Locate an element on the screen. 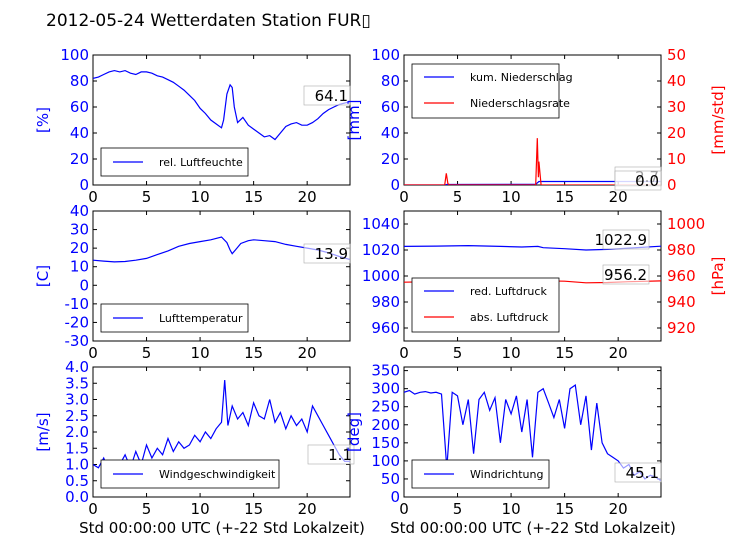 The image size is (736, 552). y-tick-label-right: 1000 is located at coordinates (686, 224).